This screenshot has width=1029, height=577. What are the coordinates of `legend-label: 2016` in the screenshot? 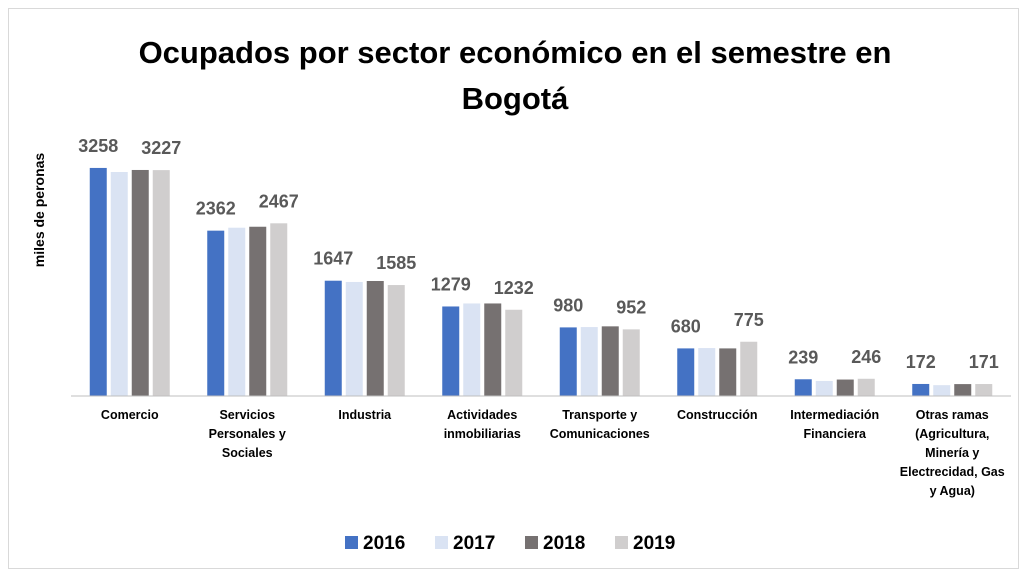 It's located at (384, 543).